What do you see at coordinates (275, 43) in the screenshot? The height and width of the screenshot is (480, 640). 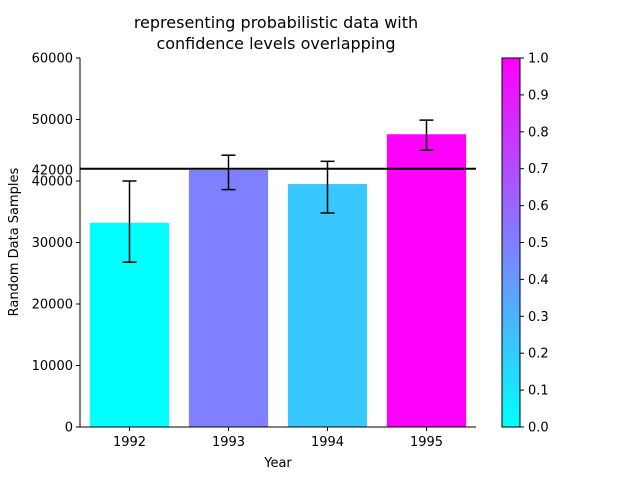 I see `chart-title-line-2: confidence levels overlapping` at bounding box center [275, 43].